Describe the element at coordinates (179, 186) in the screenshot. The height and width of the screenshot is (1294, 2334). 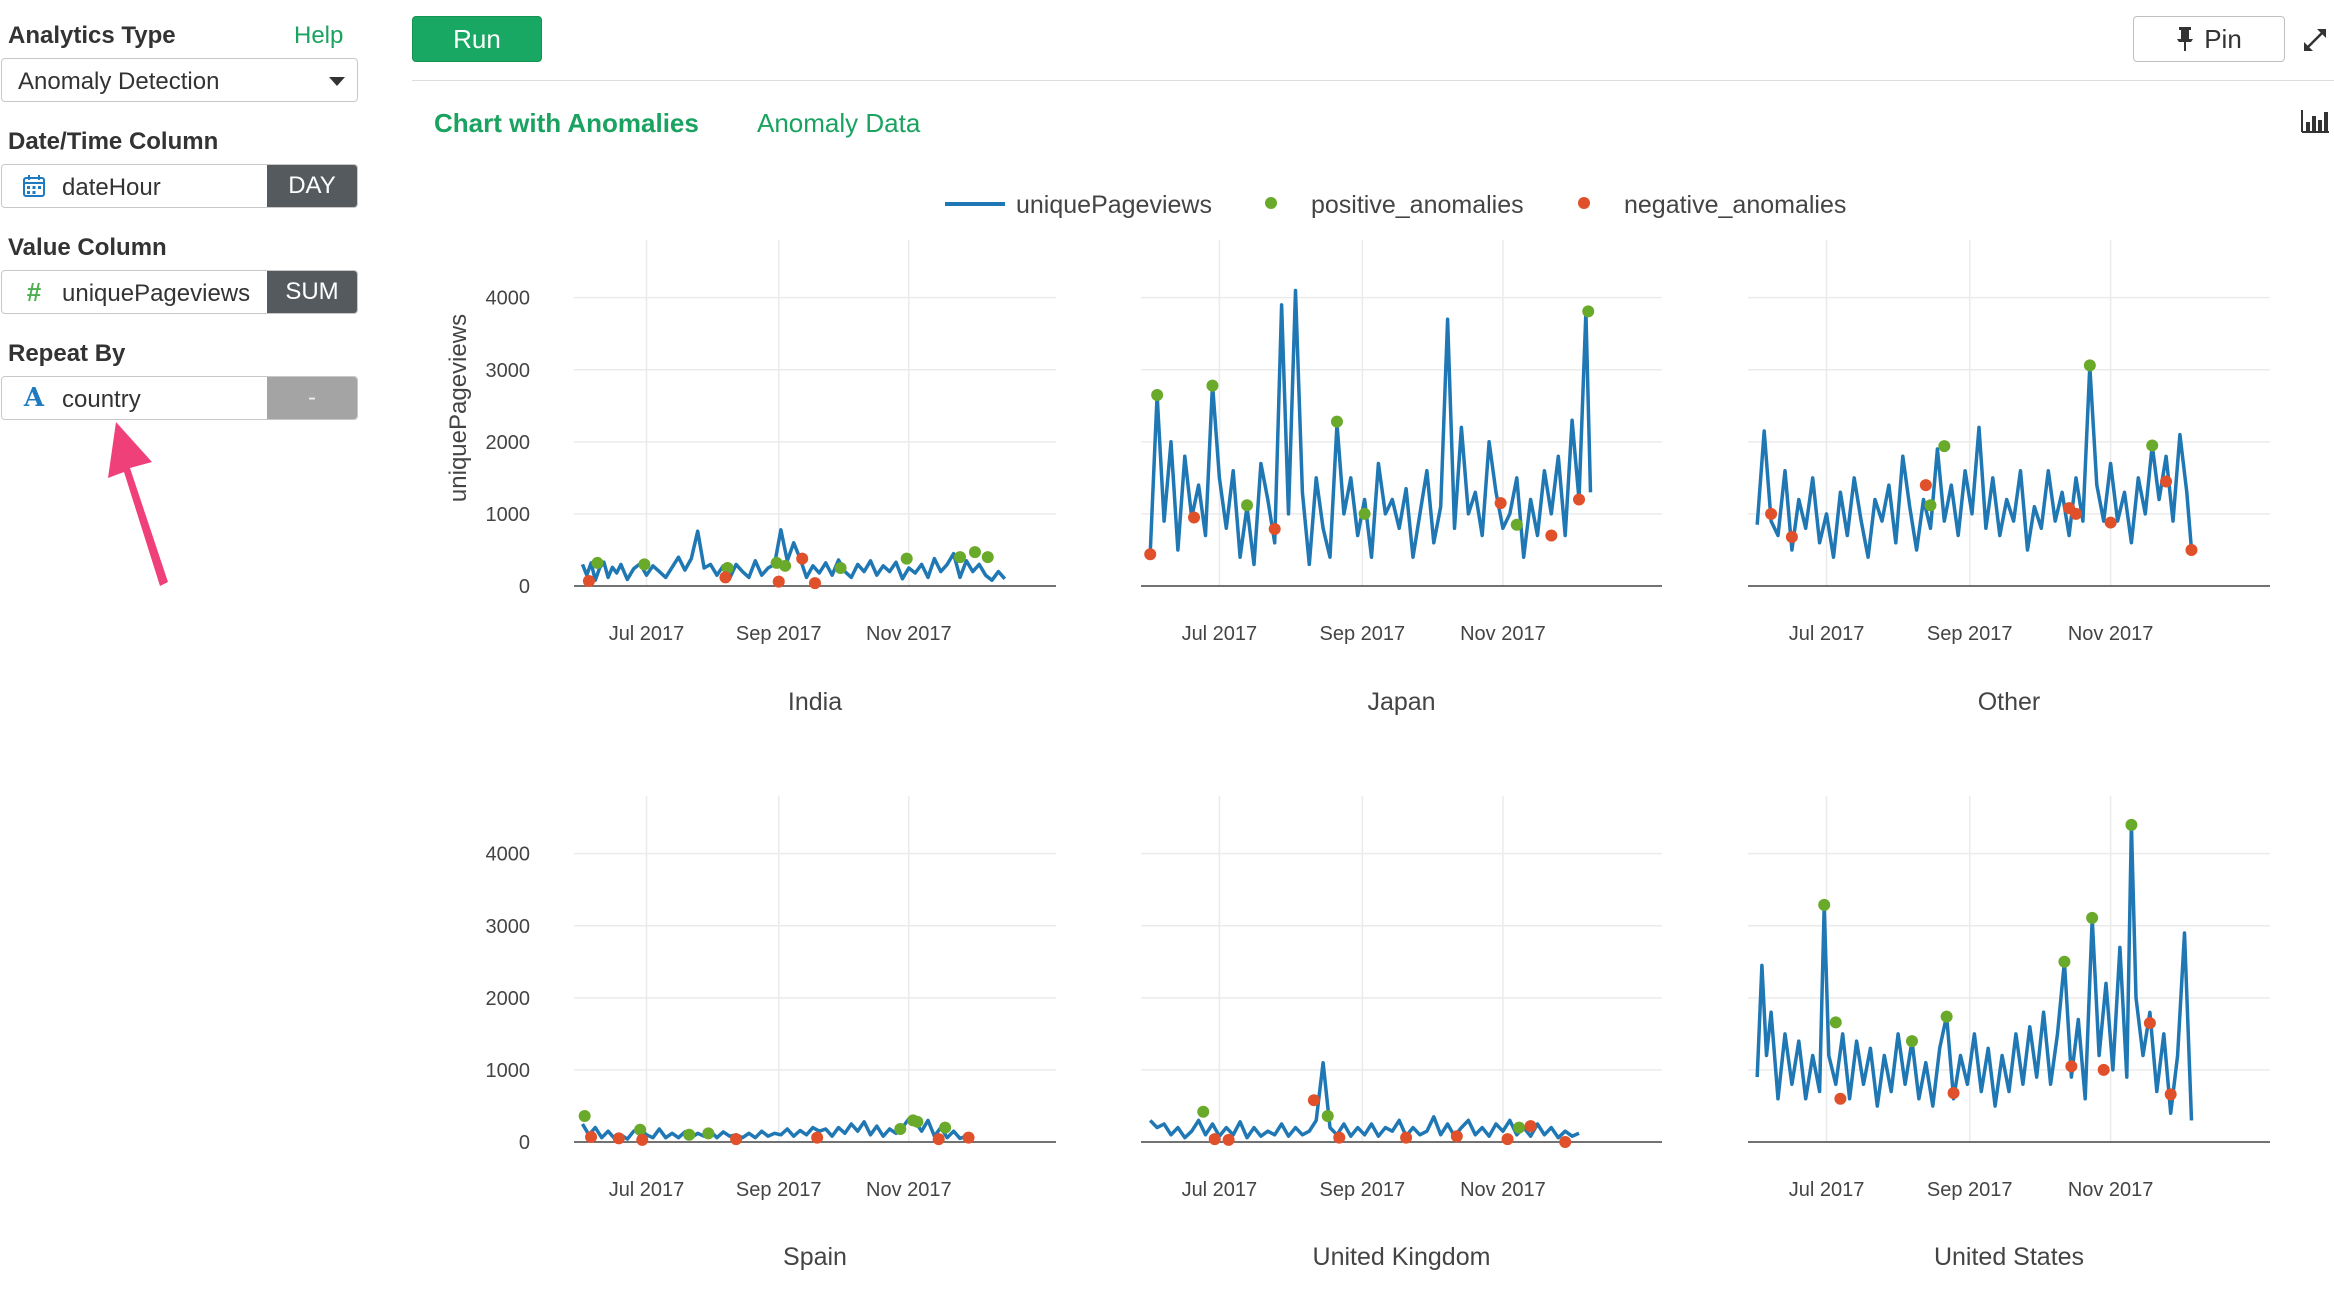
I see `datetime-column-field: dateHour DAY` at that location.